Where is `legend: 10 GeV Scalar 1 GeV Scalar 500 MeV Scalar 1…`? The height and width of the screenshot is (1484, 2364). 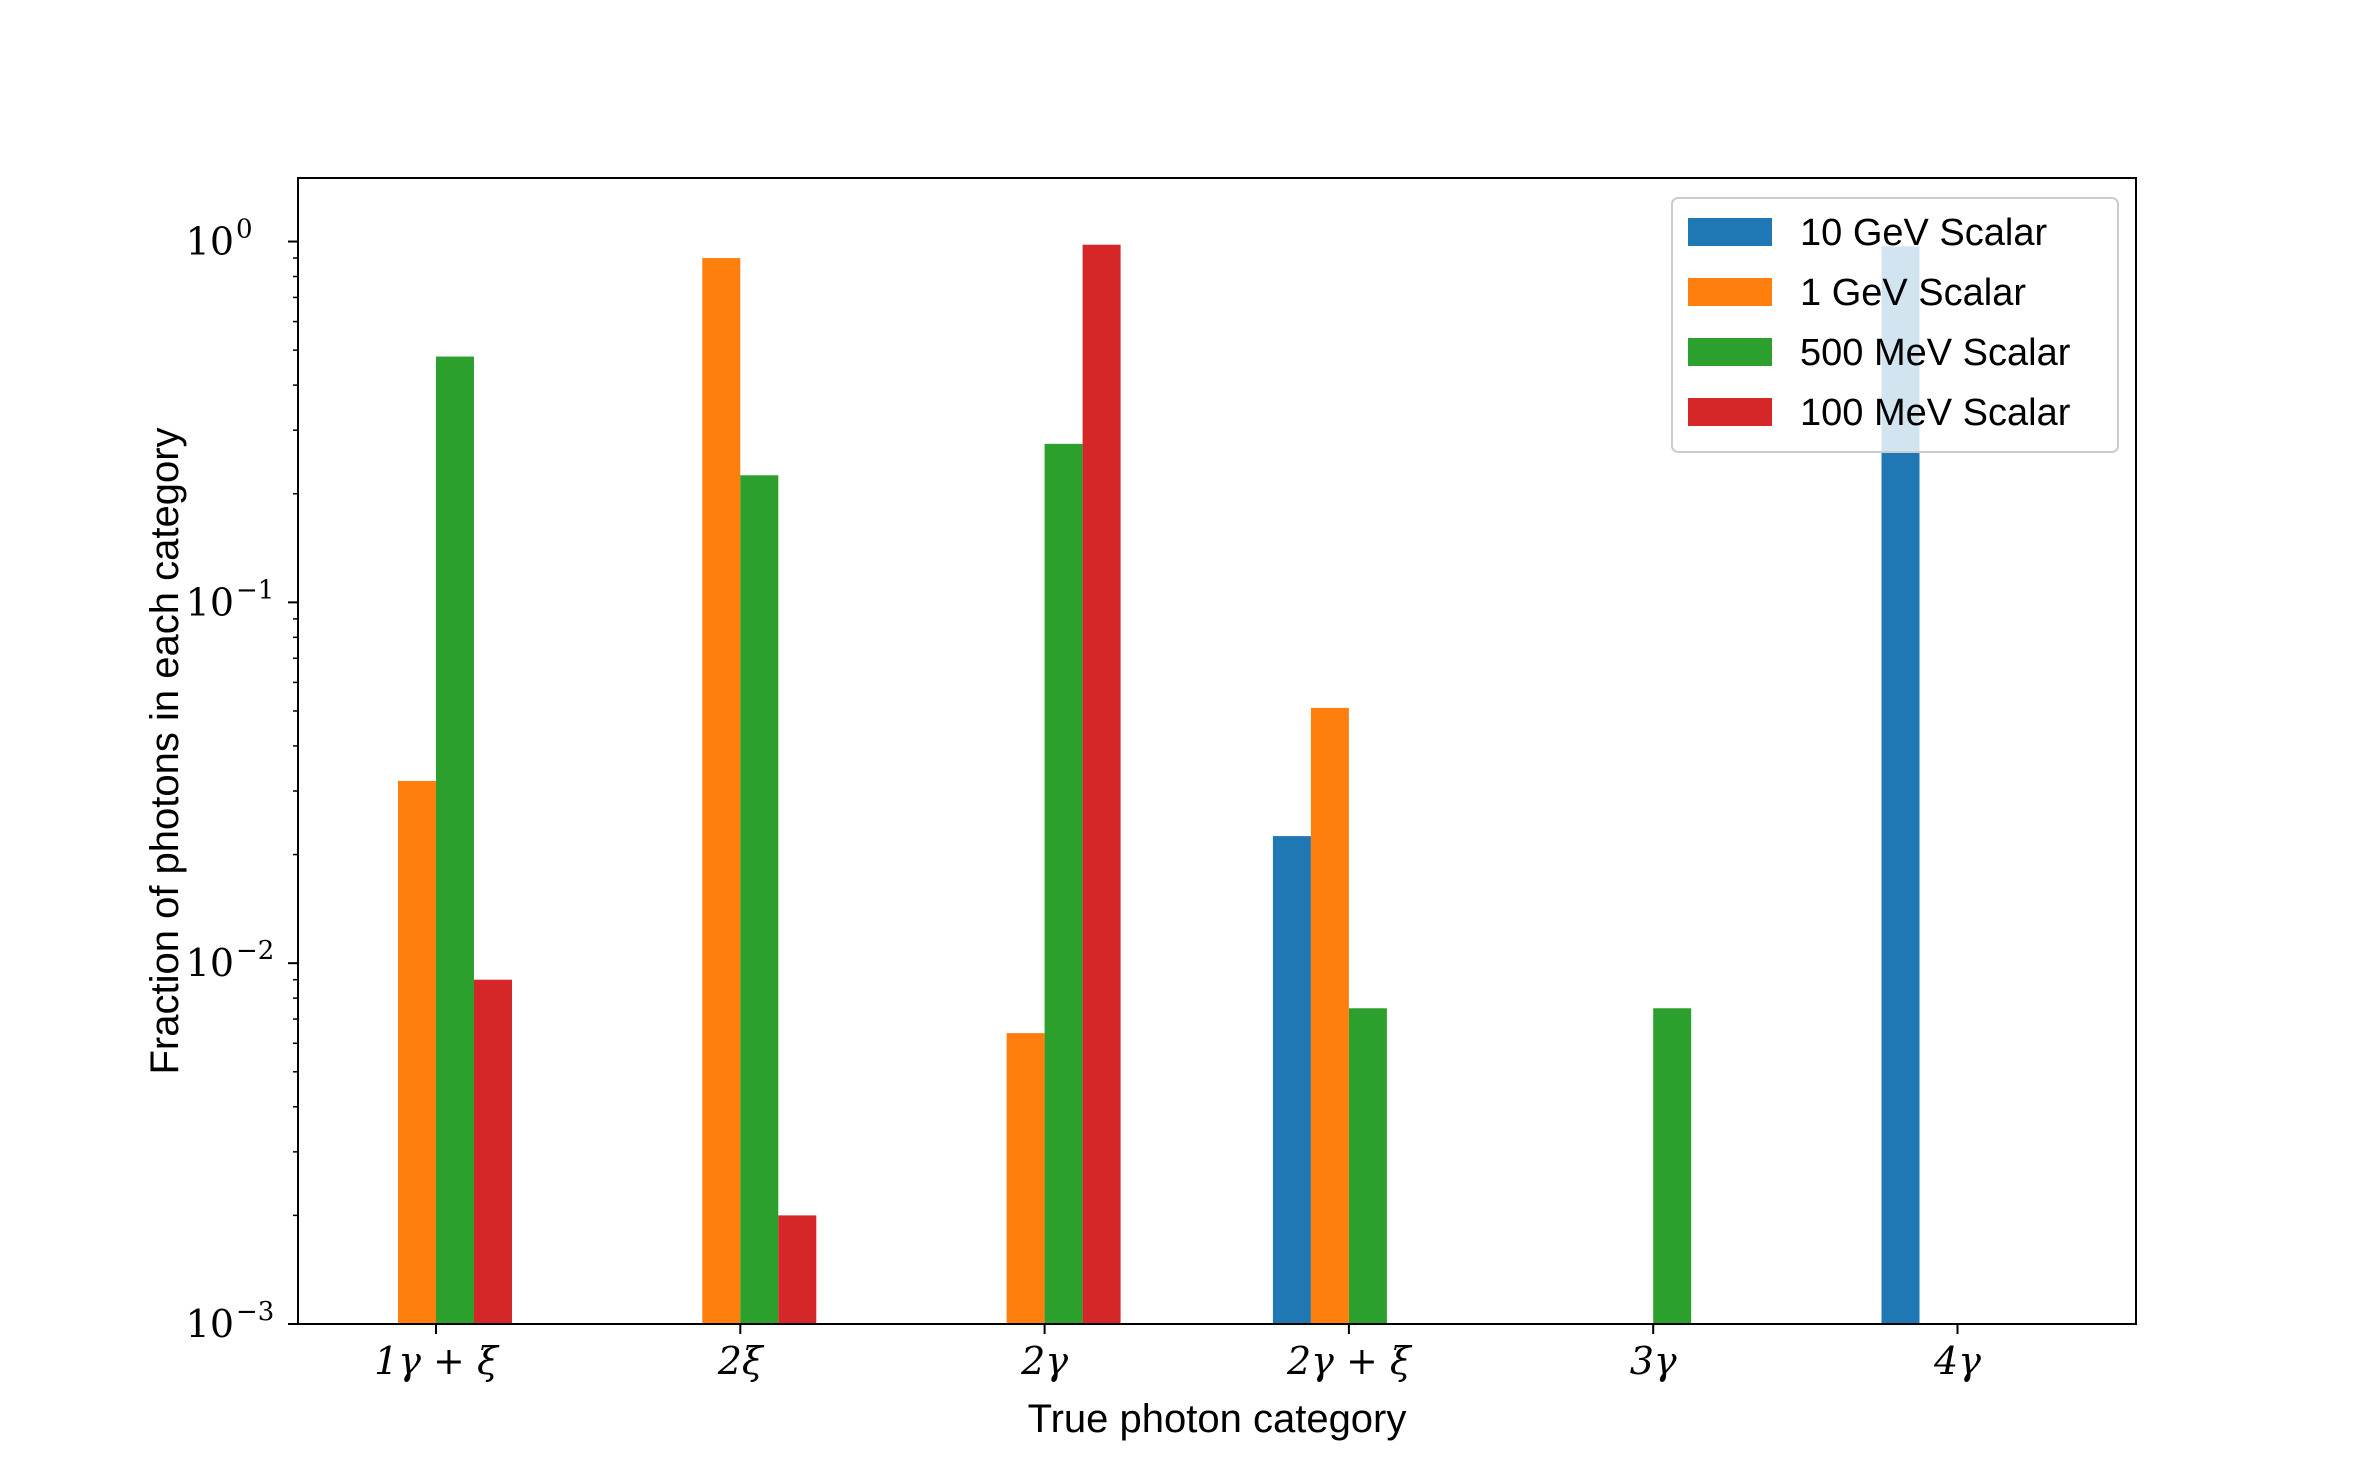
legend: 10 GeV Scalar 1 GeV Scalar 500 MeV Scalar 1… is located at coordinates (1895, 325).